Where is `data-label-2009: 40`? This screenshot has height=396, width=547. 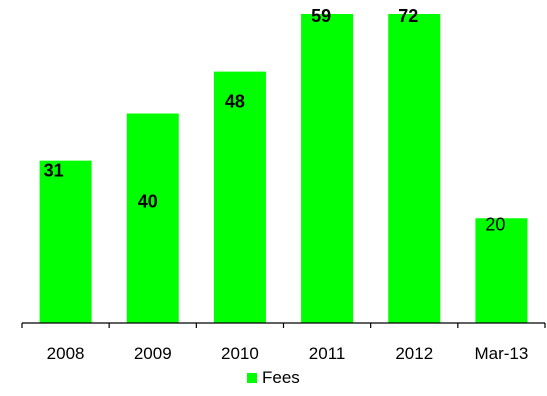
data-label-2009: 40 is located at coordinates (148, 202).